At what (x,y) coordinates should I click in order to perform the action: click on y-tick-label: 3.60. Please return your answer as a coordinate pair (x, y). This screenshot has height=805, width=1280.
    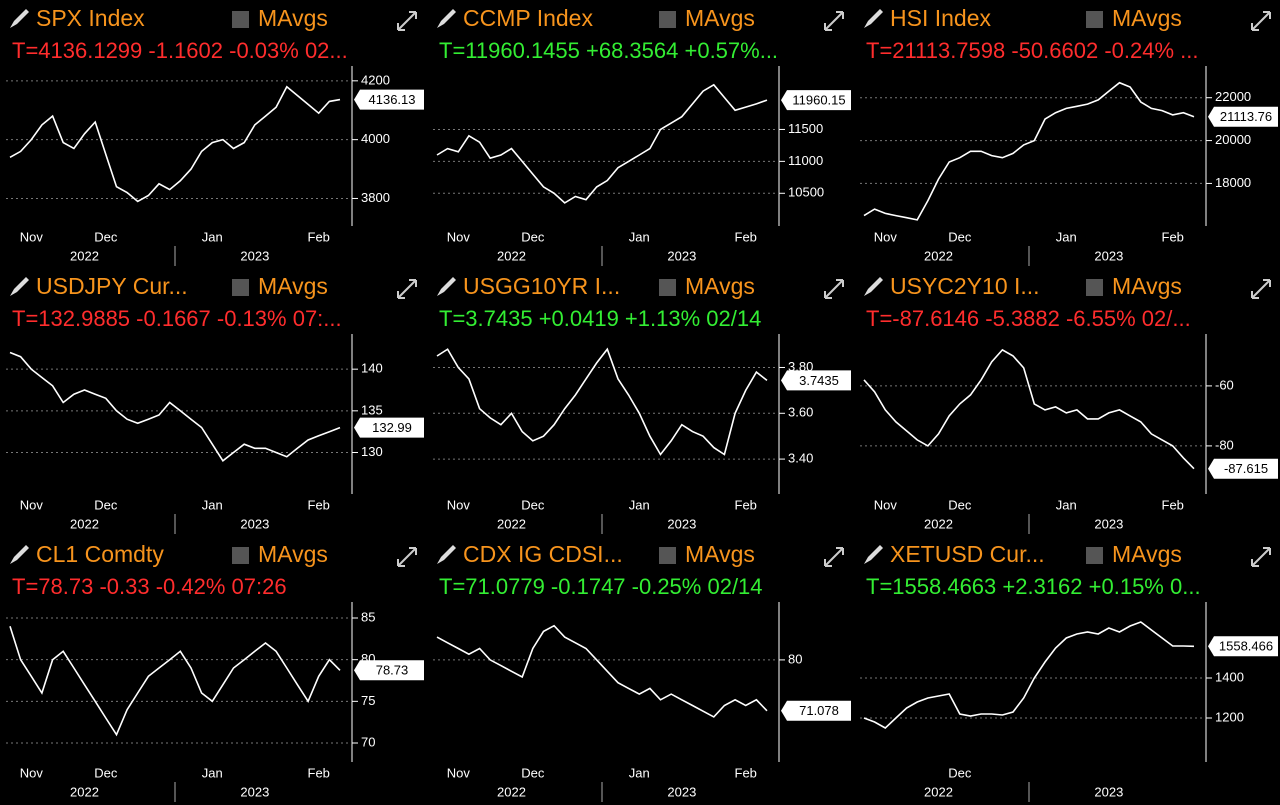
    Looking at the image, I should click on (800, 412).